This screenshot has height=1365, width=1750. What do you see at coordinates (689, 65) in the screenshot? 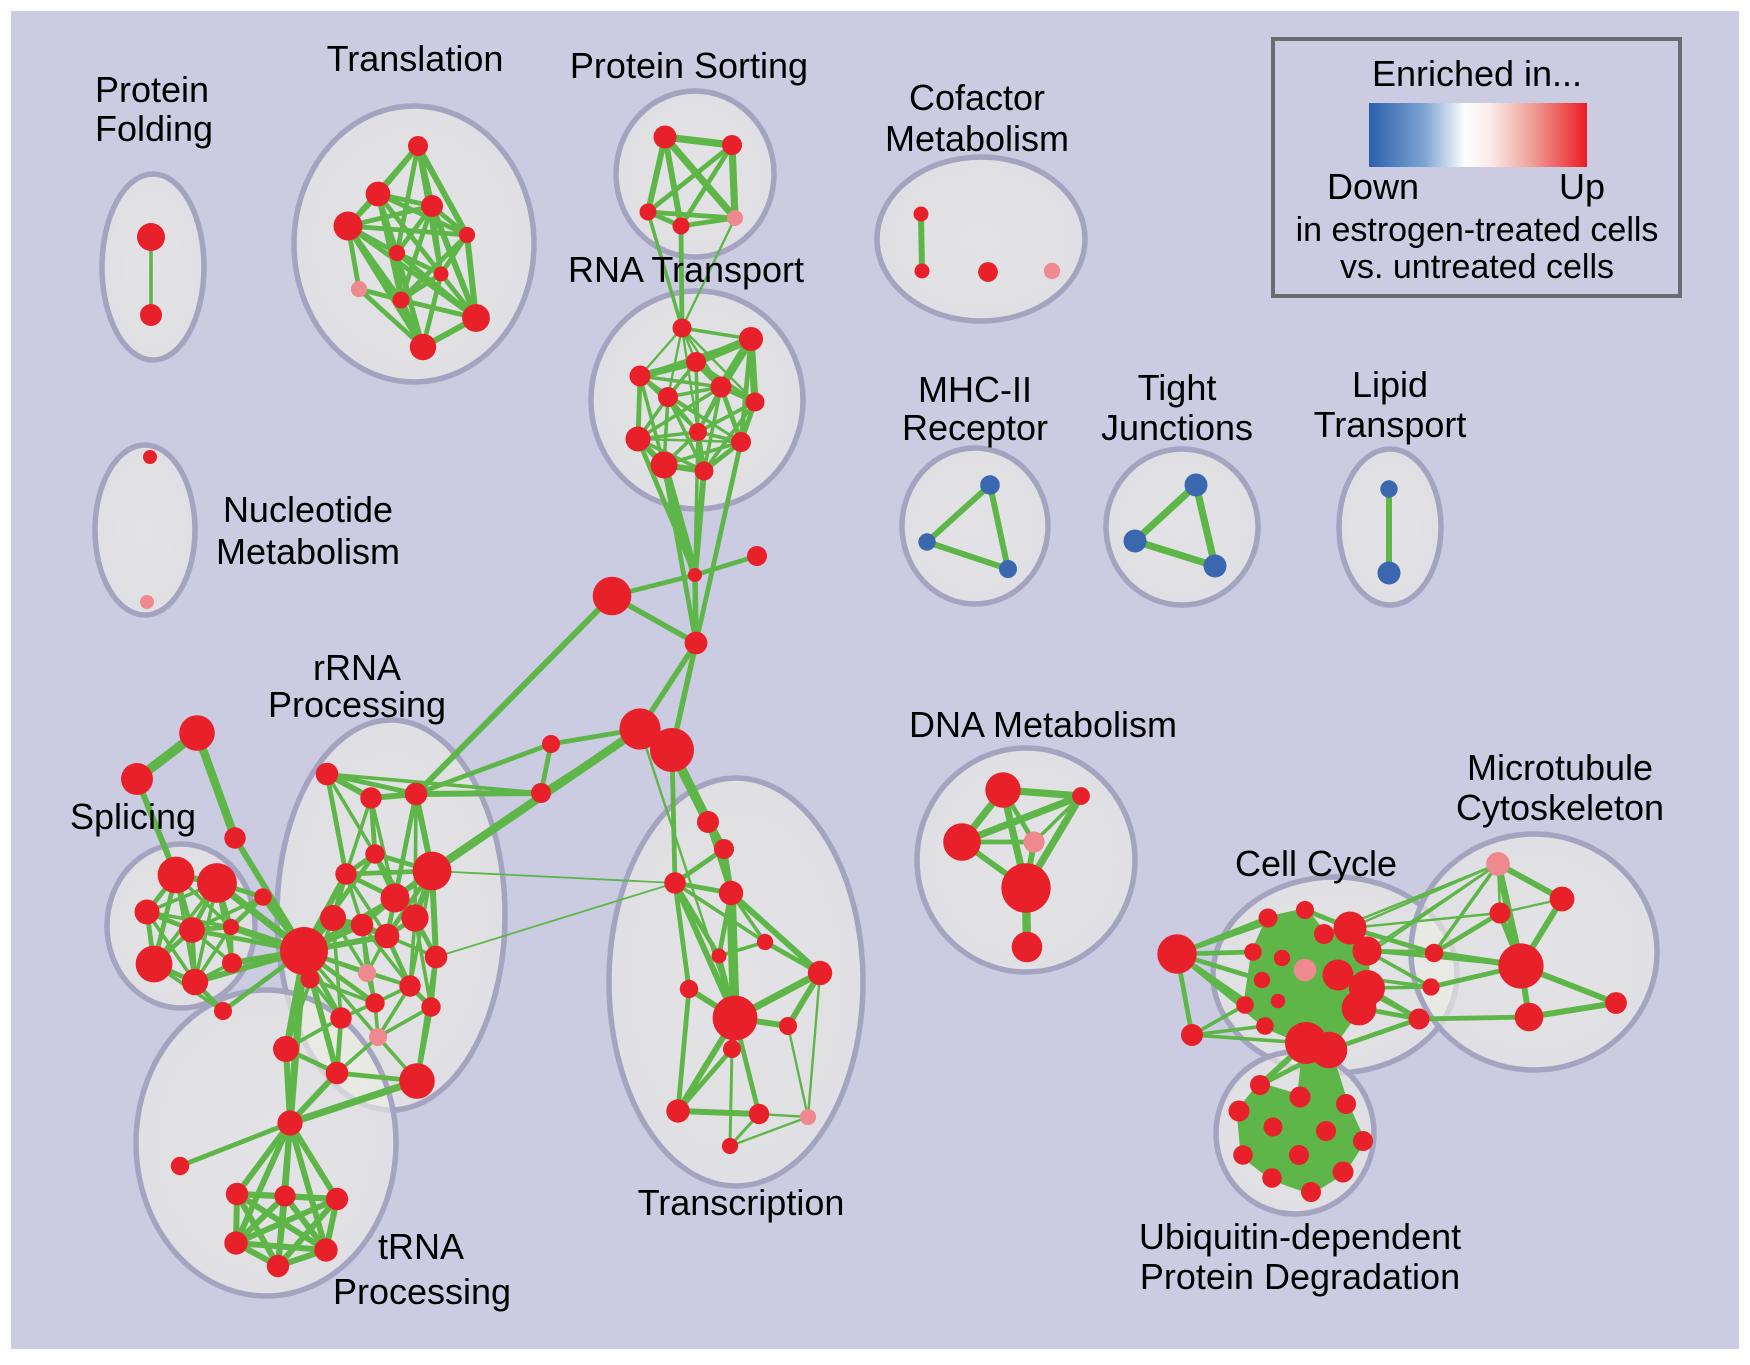
I see `svg-text: Protein Sorting` at bounding box center [689, 65].